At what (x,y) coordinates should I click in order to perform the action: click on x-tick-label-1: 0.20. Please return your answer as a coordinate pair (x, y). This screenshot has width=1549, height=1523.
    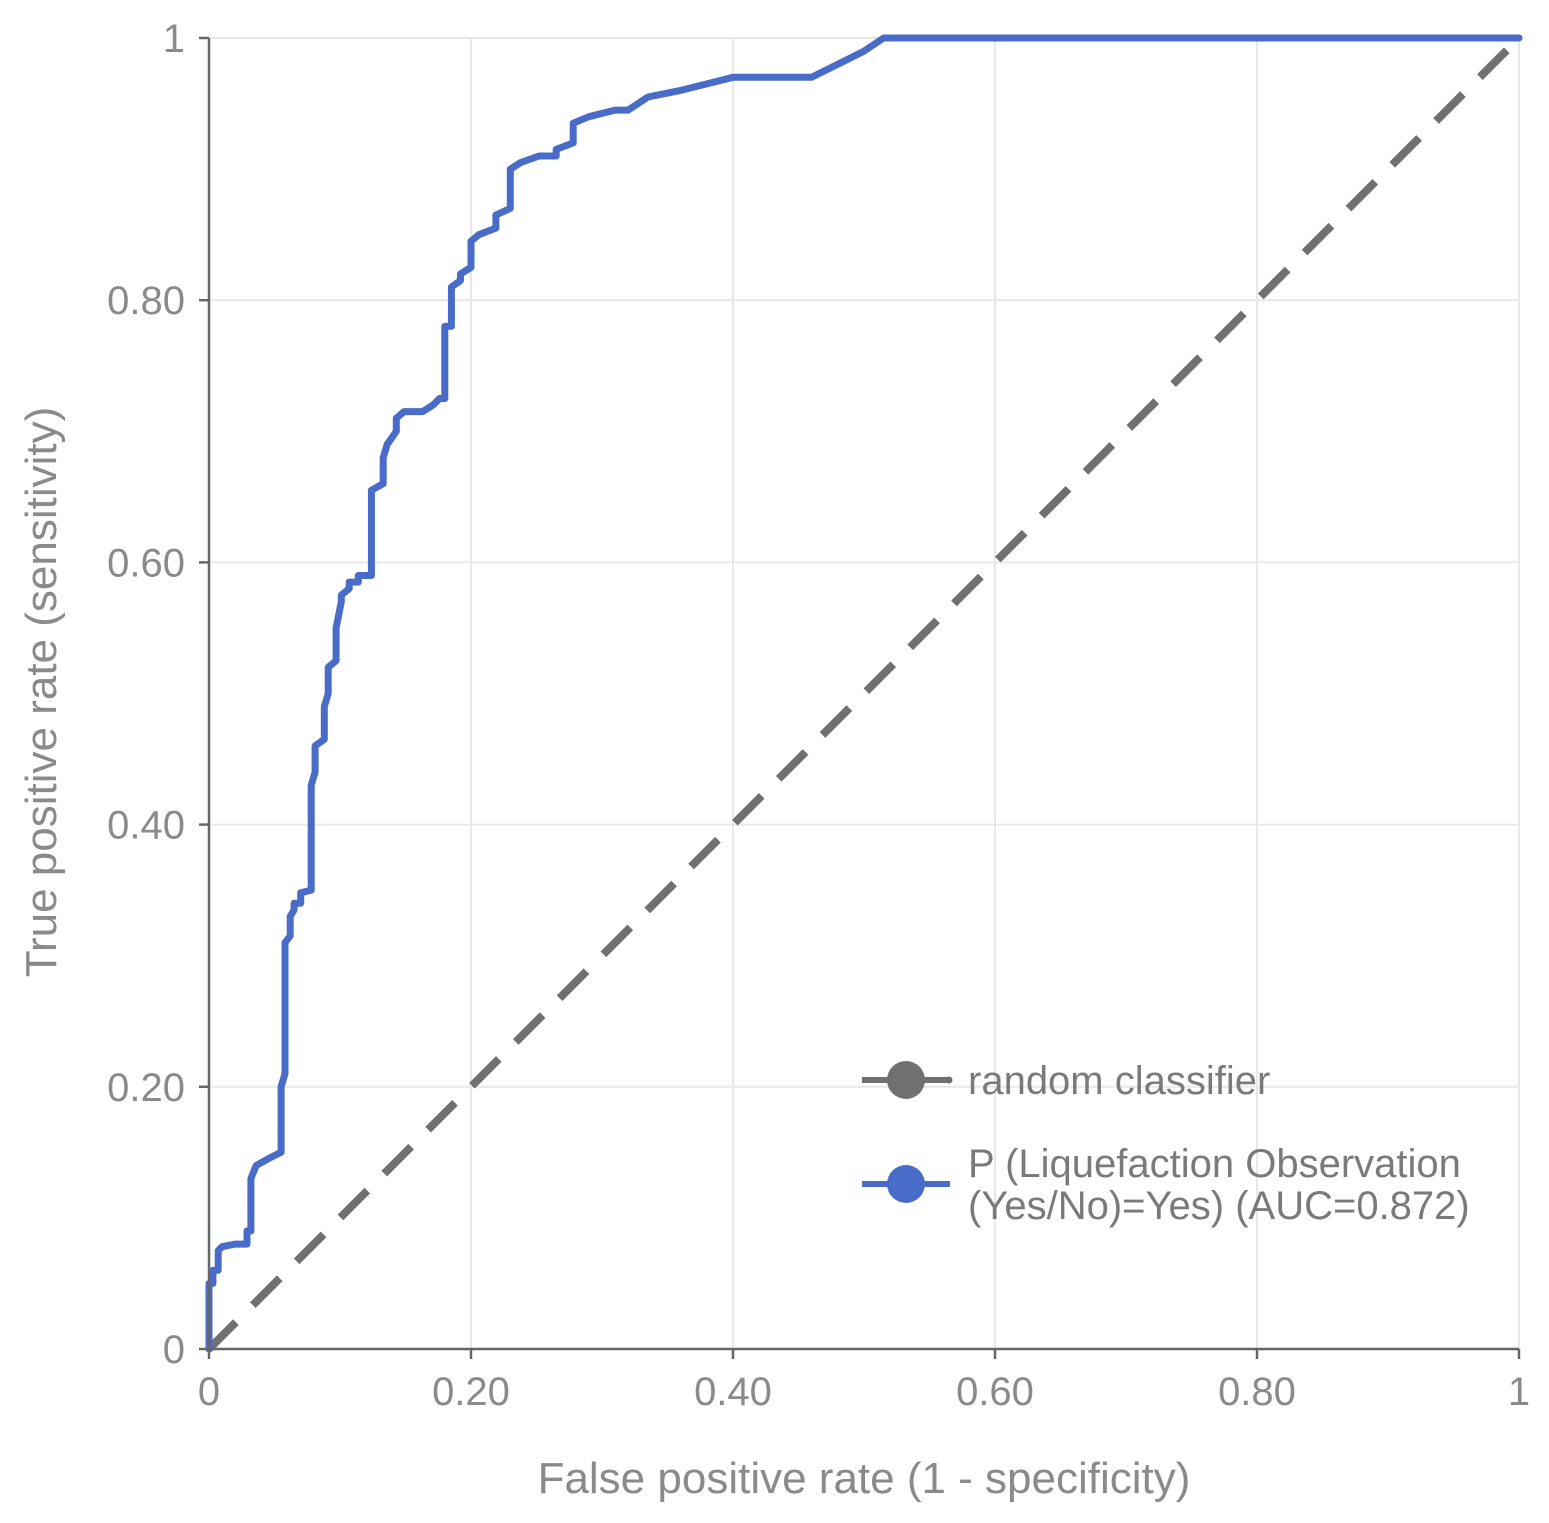
    Looking at the image, I should click on (471, 1392).